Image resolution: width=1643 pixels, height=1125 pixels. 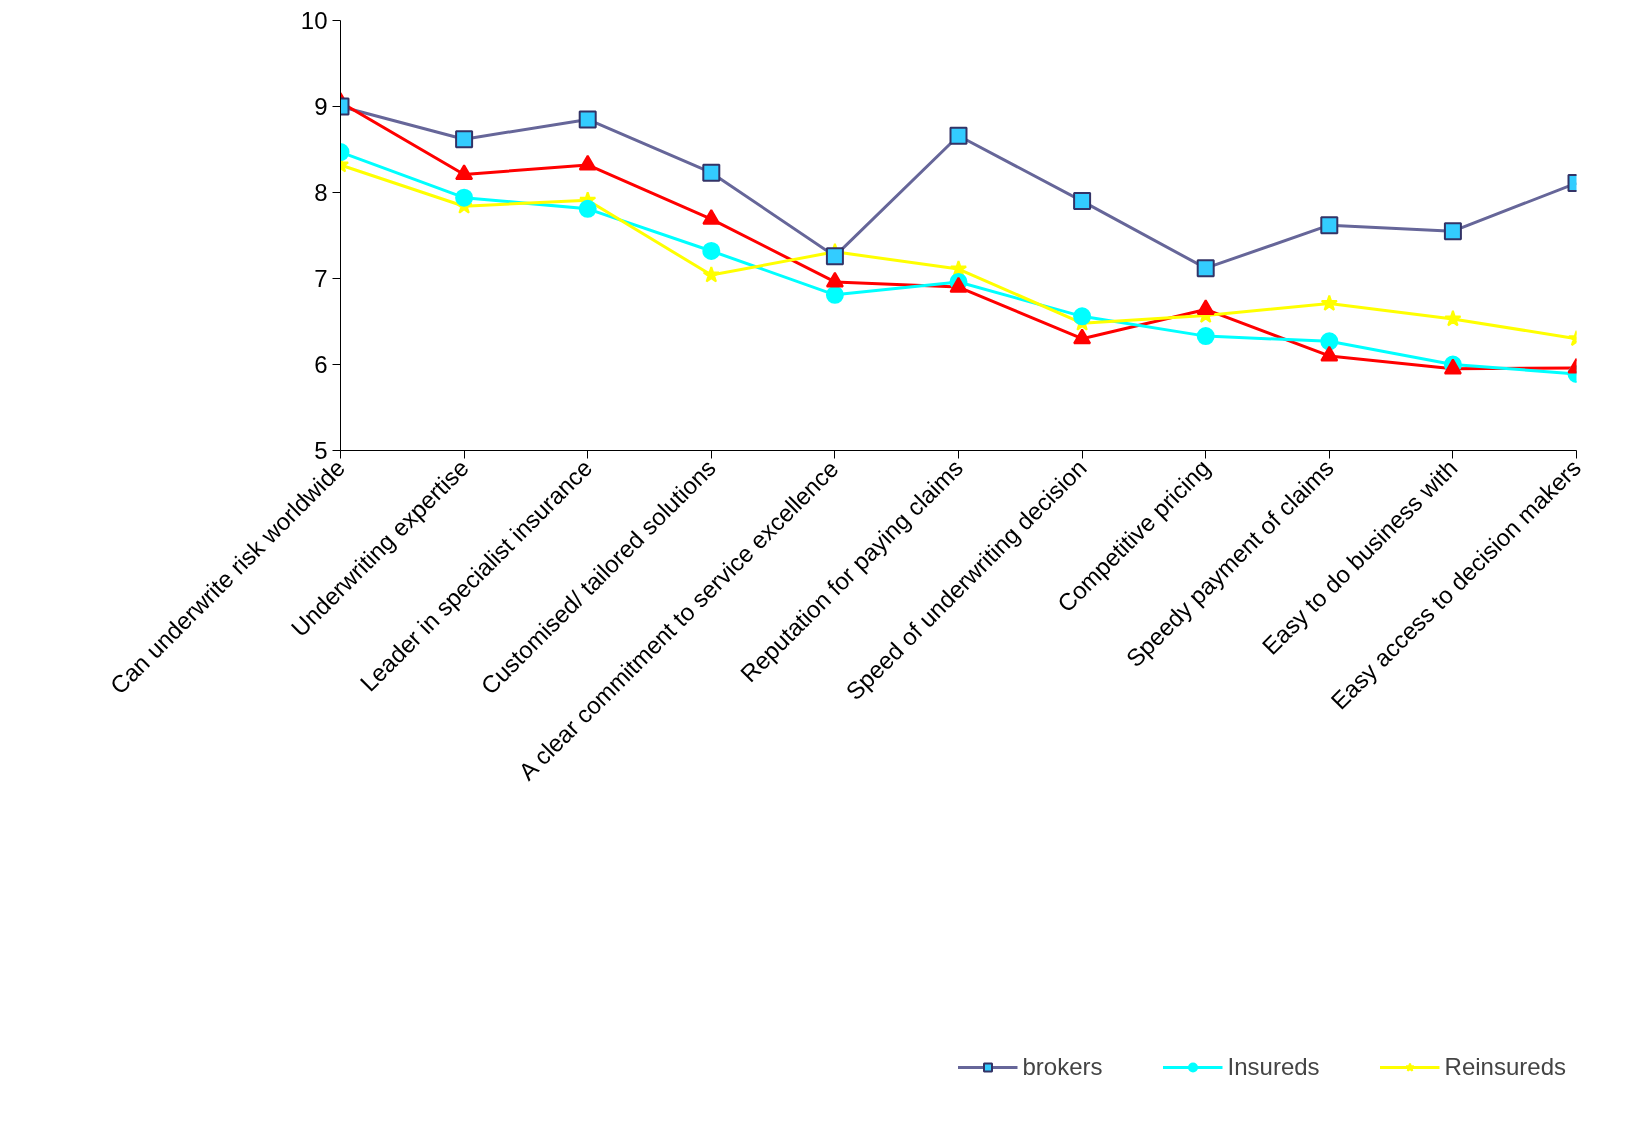 What do you see at coordinates (321, 106) in the screenshot?
I see `y-tick-label: 9` at bounding box center [321, 106].